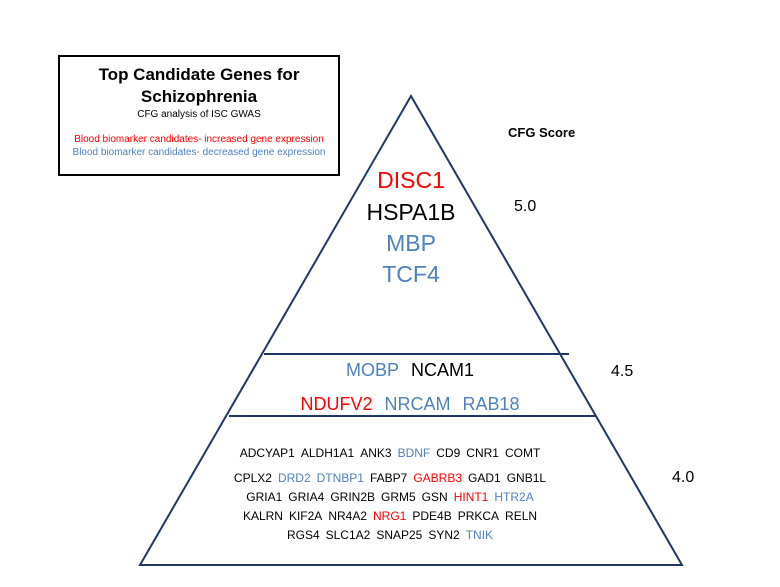 The height and width of the screenshot is (587, 780). What do you see at coordinates (262, 516) in the screenshot?
I see `gene-kalrn: KALRN` at bounding box center [262, 516].